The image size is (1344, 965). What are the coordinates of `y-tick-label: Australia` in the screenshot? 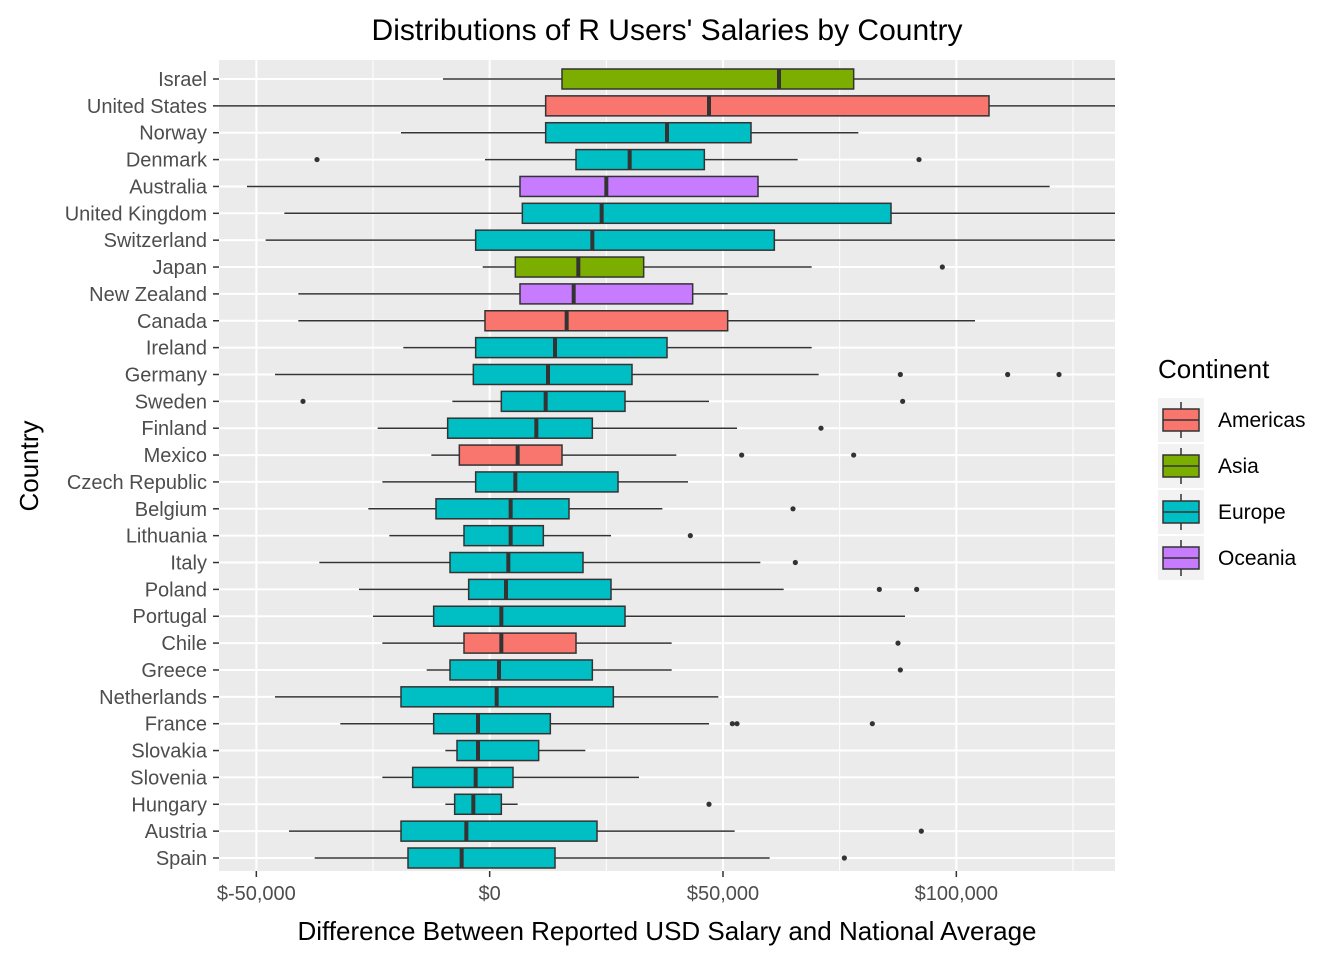 It's located at (168, 187).